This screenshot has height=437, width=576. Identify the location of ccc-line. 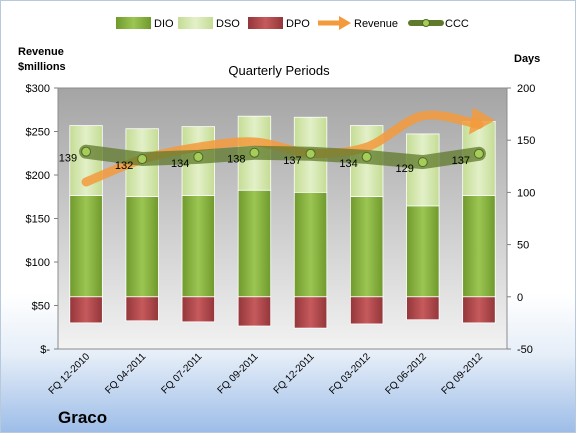
(282, 157).